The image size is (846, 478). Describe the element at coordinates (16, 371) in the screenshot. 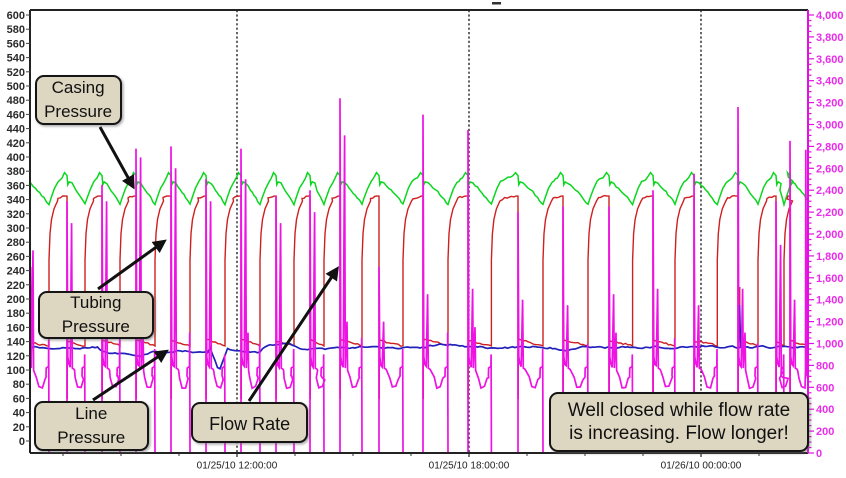

I see `svg-text: 100` at that location.